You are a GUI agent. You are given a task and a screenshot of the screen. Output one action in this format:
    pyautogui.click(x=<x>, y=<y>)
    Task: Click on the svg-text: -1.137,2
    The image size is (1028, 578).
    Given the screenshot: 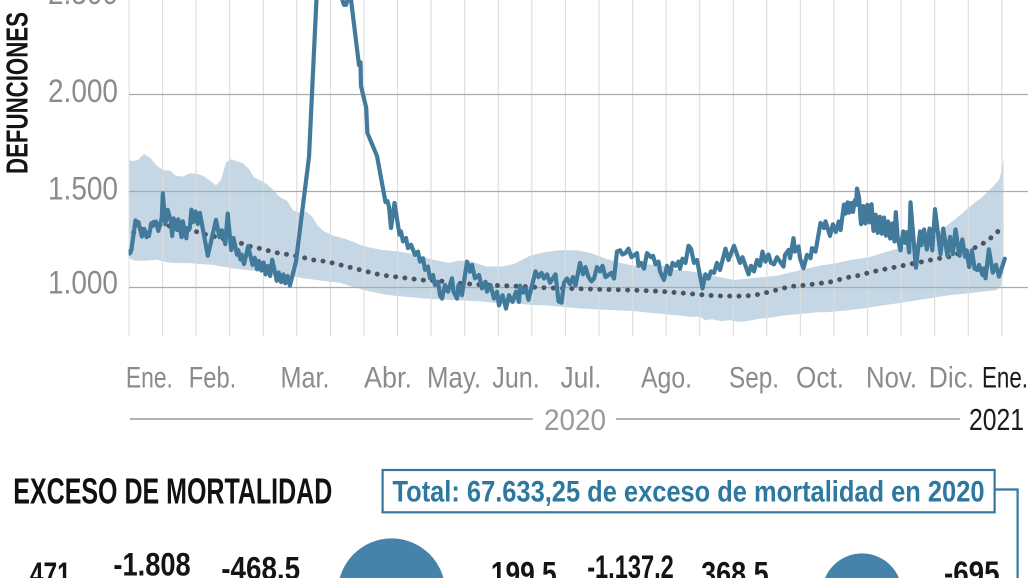 What is the action you would take?
    pyautogui.click(x=630, y=563)
    